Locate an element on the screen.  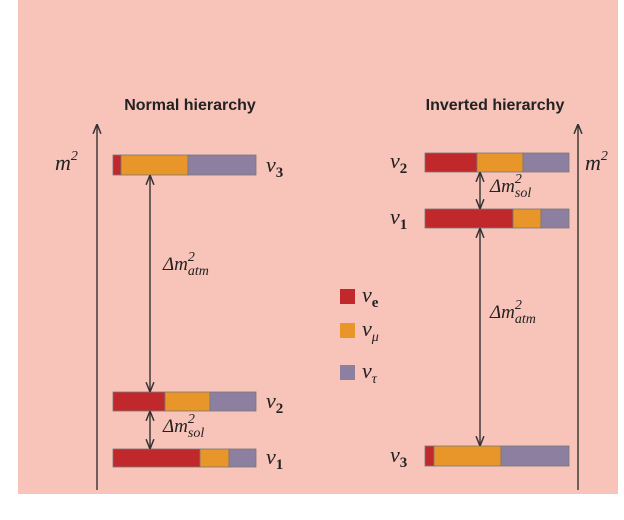
legend-label: νe is located at coordinates (370, 296).